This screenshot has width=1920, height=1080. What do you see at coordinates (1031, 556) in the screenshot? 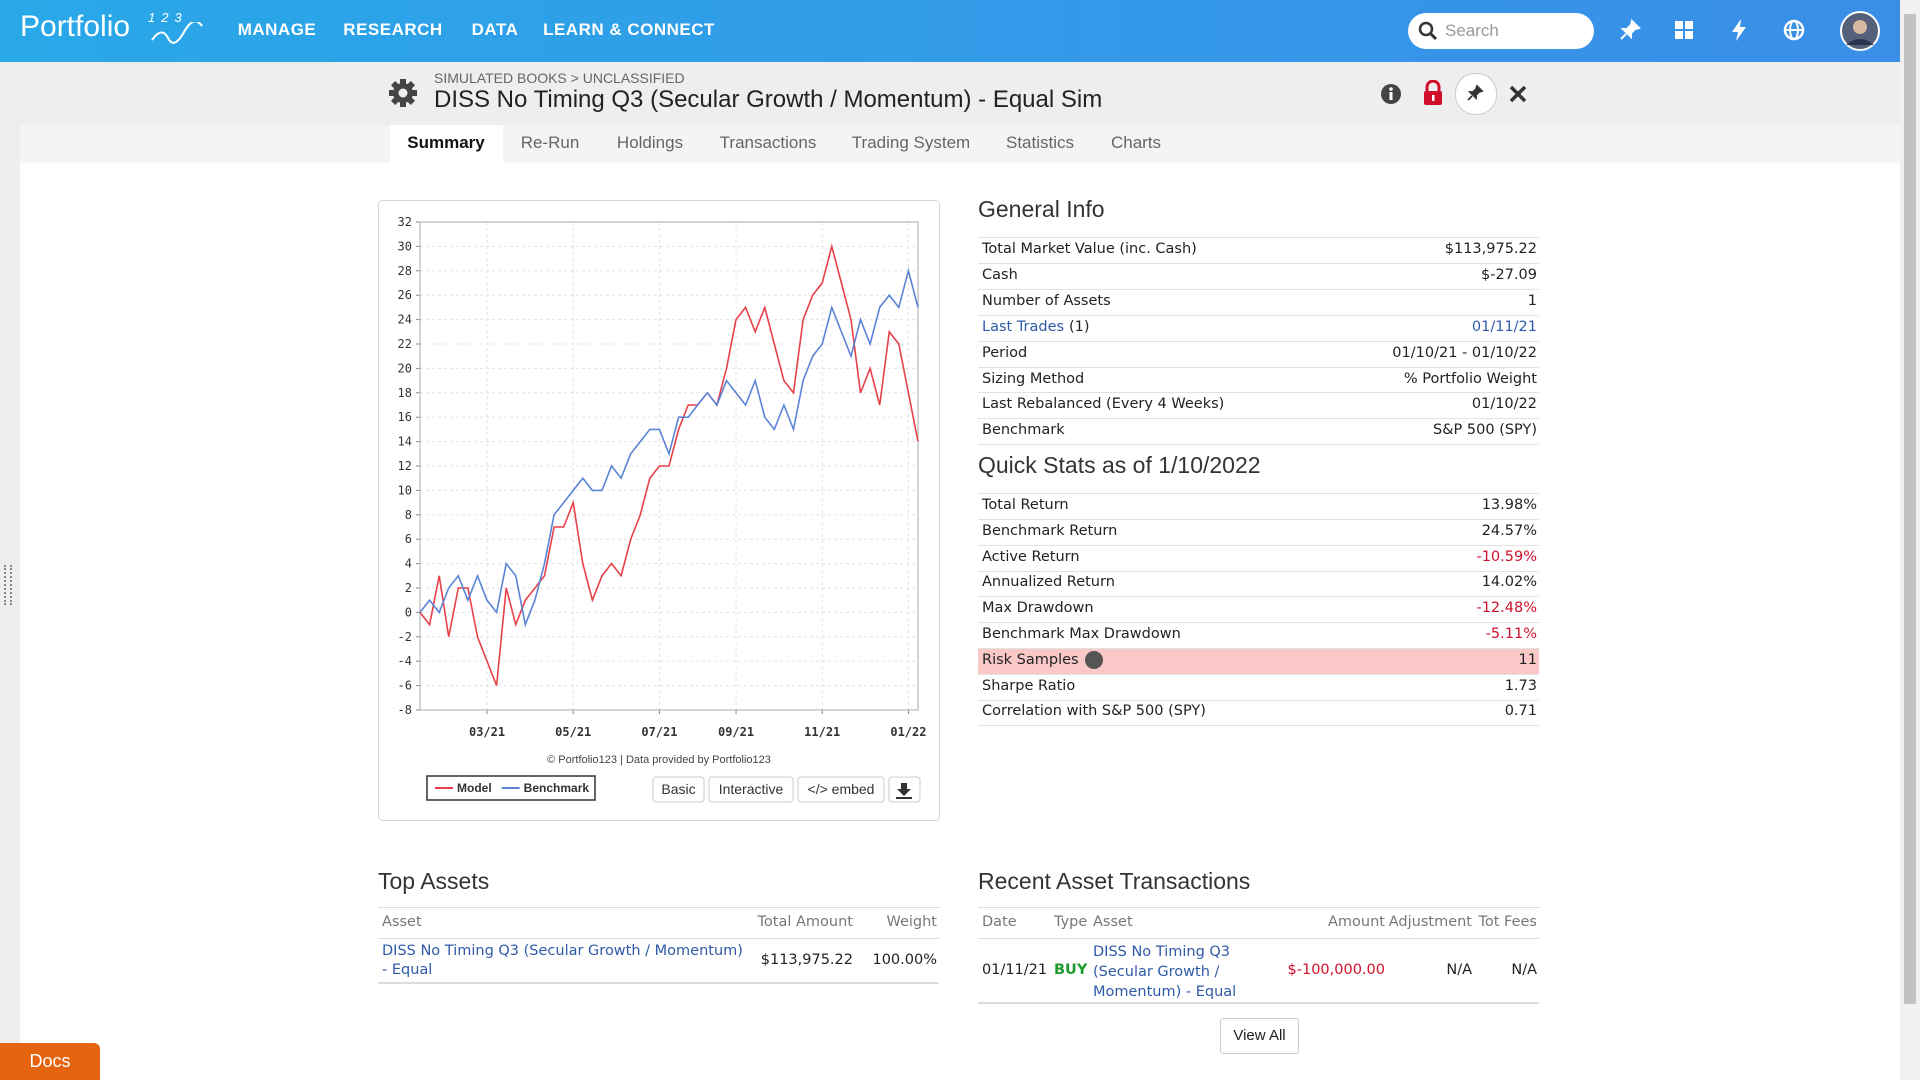
I see `row-label: Active Return` at bounding box center [1031, 556].